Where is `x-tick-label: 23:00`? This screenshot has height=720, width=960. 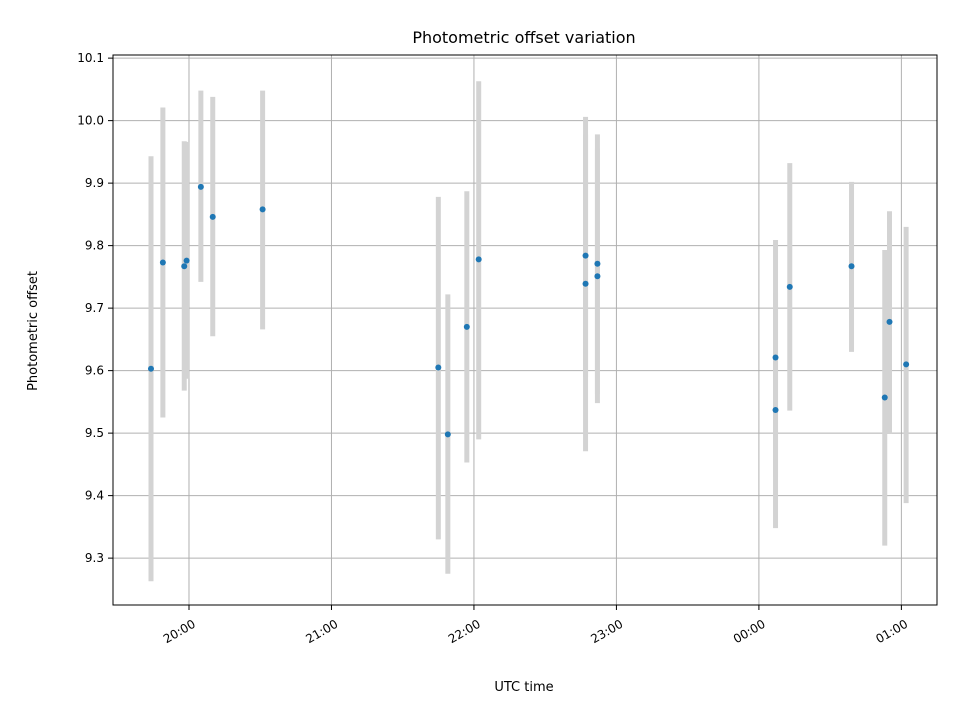
x-tick-label: 23:00 is located at coordinates (606, 631).